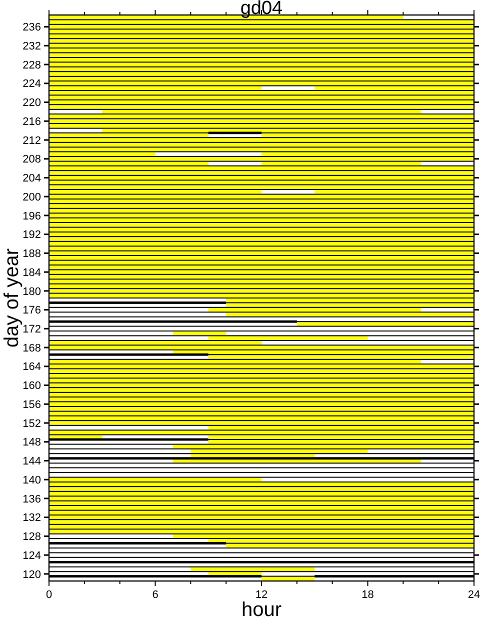  What do you see at coordinates (31, 574) in the screenshot?
I see `y-tick-label: 120` at bounding box center [31, 574].